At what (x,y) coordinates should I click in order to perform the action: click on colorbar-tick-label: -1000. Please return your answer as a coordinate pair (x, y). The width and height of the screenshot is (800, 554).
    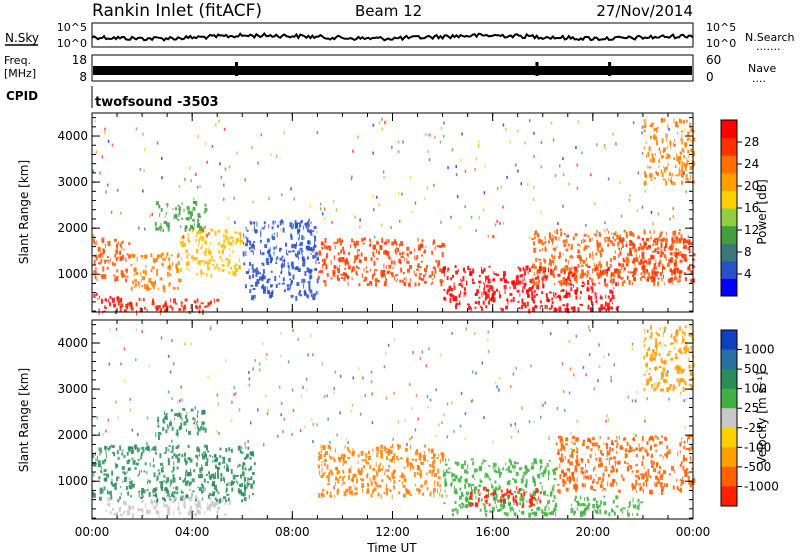
    Looking at the image, I should click on (761, 486).